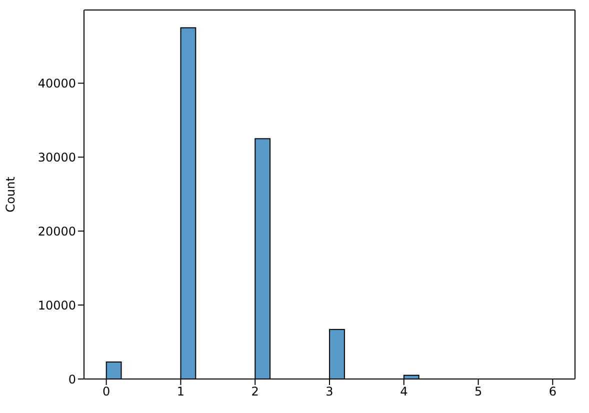 This screenshot has width=589, height=413. Describe the element at coordinates (404, 391) in the screenshot. I see `x-tick-label: 4` at that location.